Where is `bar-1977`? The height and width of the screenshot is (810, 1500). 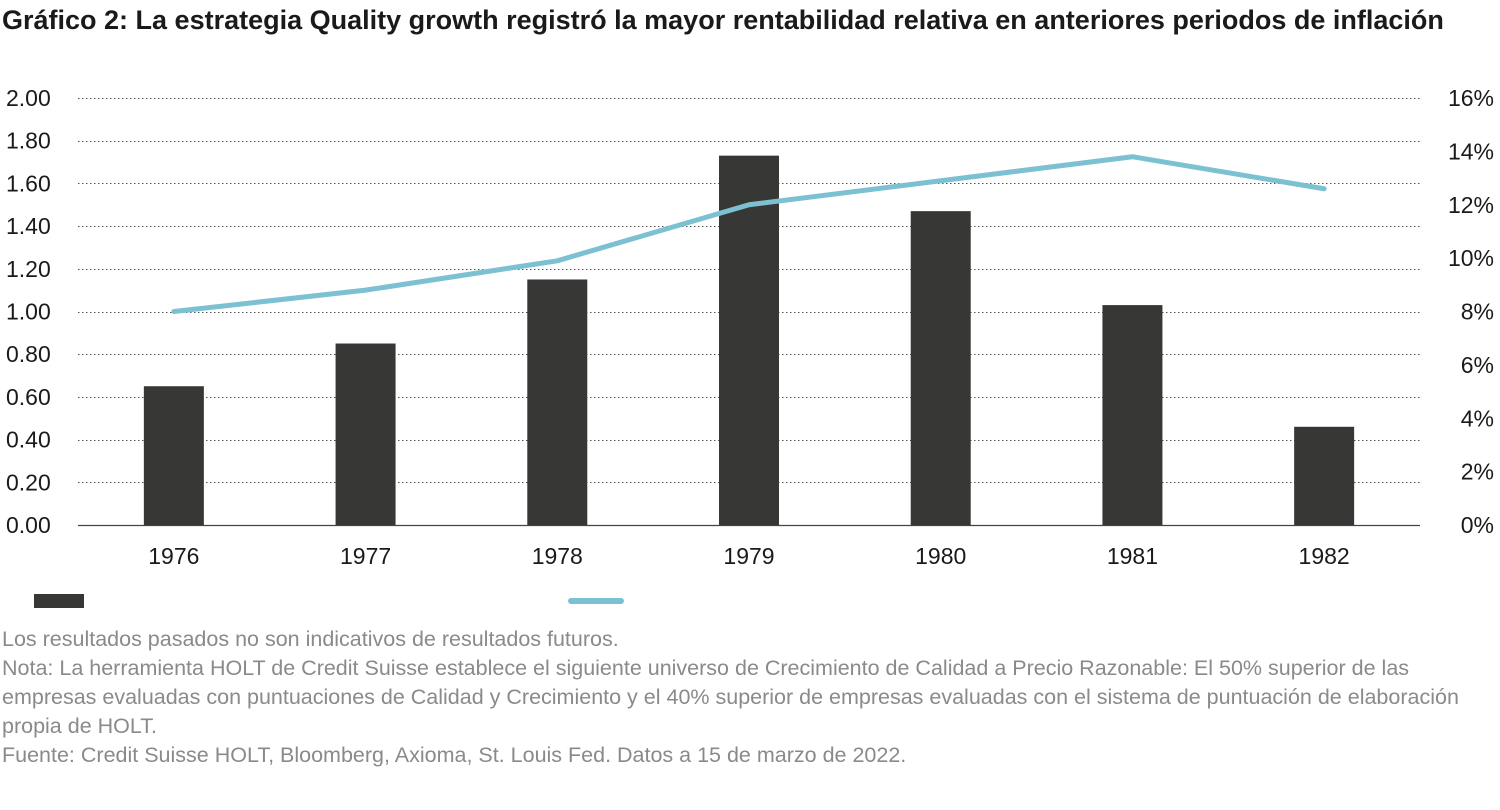 bar-1977 is located at coordinates (365, 434).